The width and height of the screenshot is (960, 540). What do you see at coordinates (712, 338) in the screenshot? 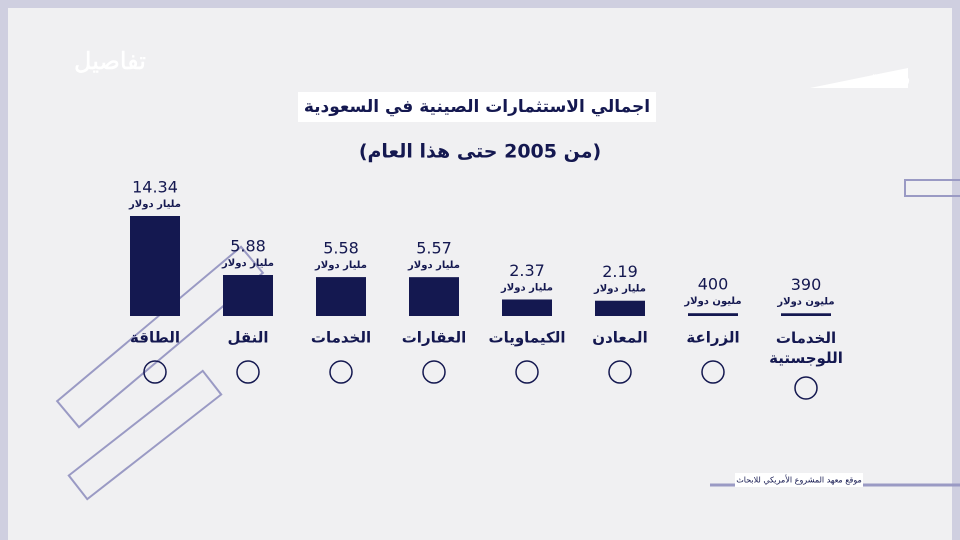
I see `category-label: الزراعة` at bounding box center [712, 338].